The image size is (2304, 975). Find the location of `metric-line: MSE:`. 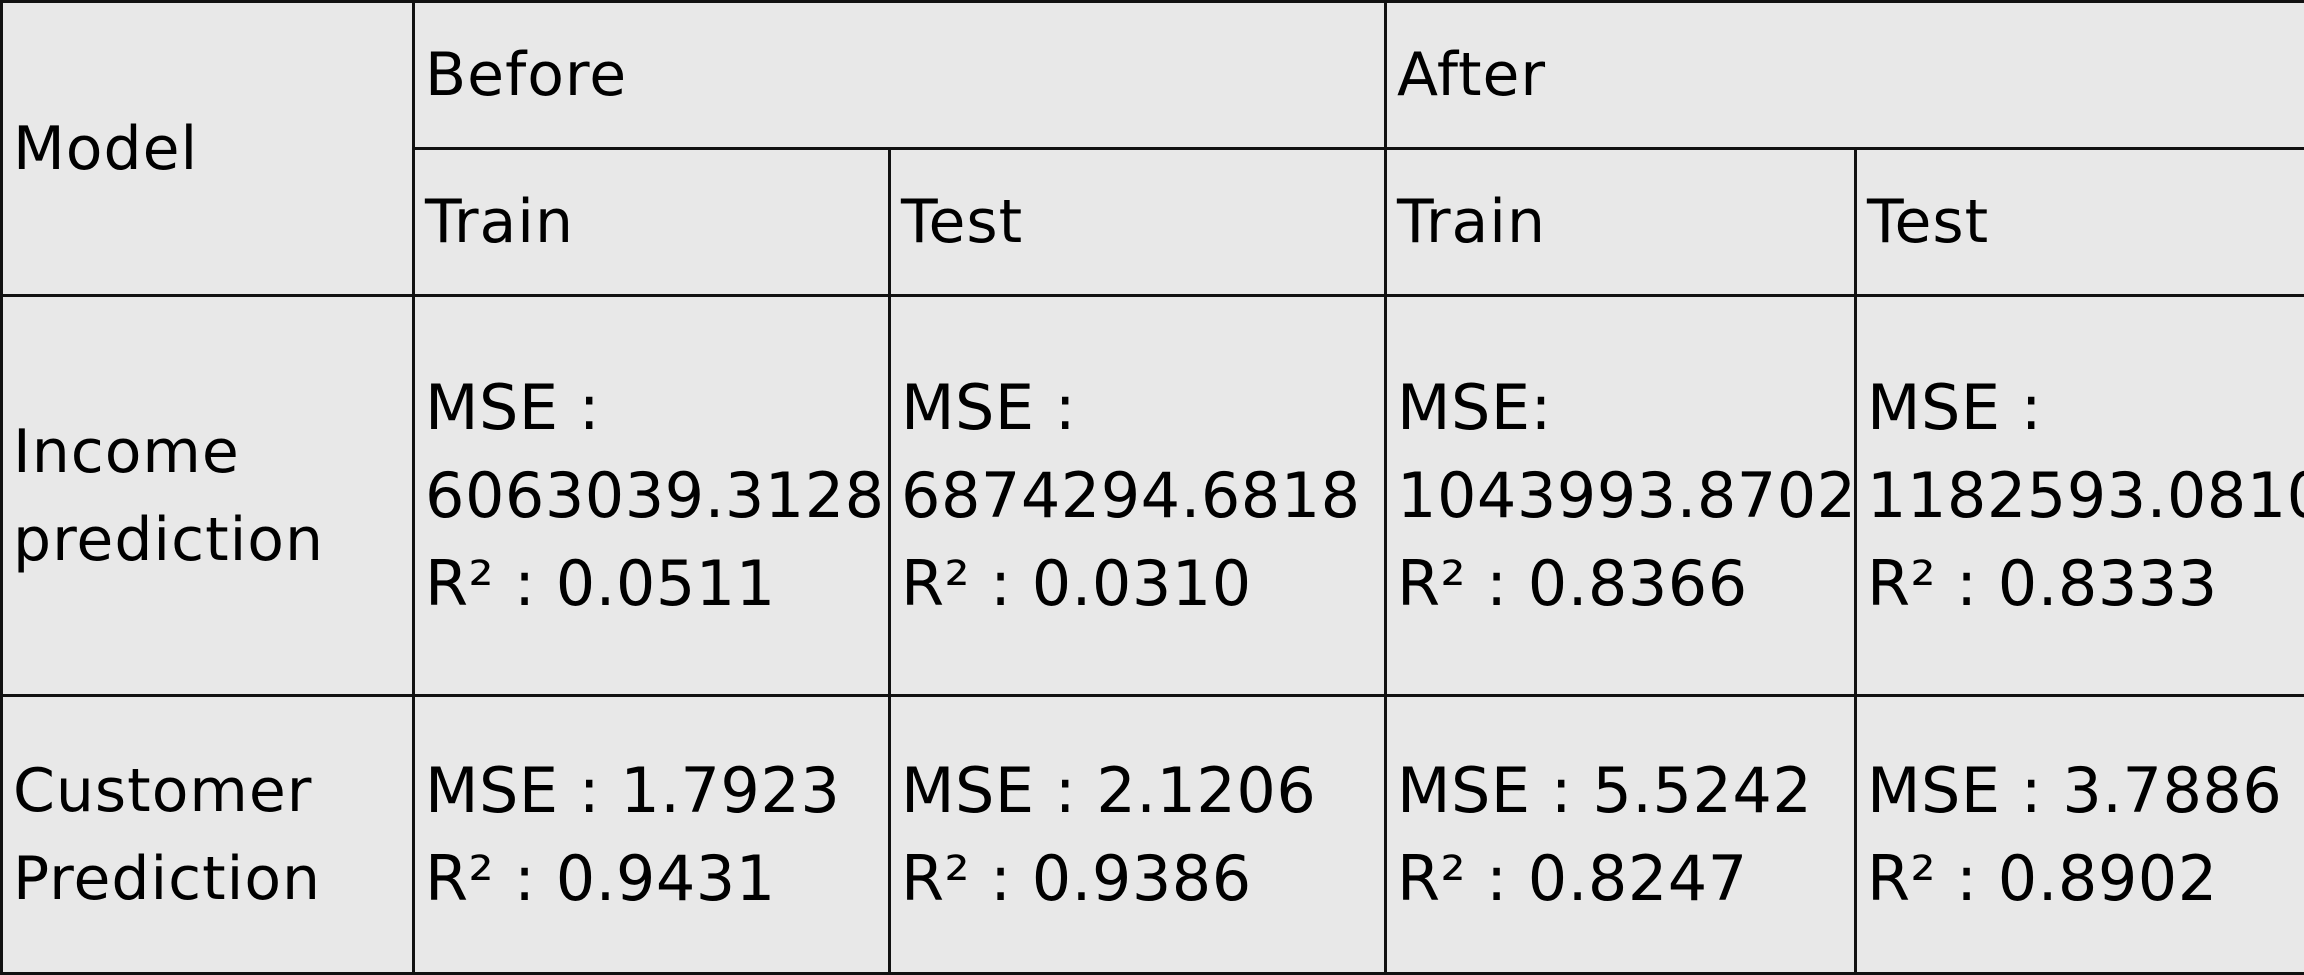

metric-line: MSE: is located at coordinates (1620, 408).